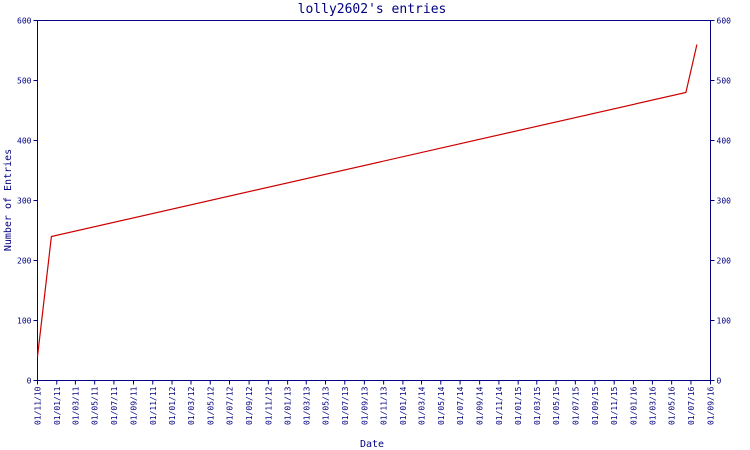  What do you see at coordinates (691, 405) in the screenshot?
I see `x-tick-label-34: 01/07/16` at bounding box center [691, 405].